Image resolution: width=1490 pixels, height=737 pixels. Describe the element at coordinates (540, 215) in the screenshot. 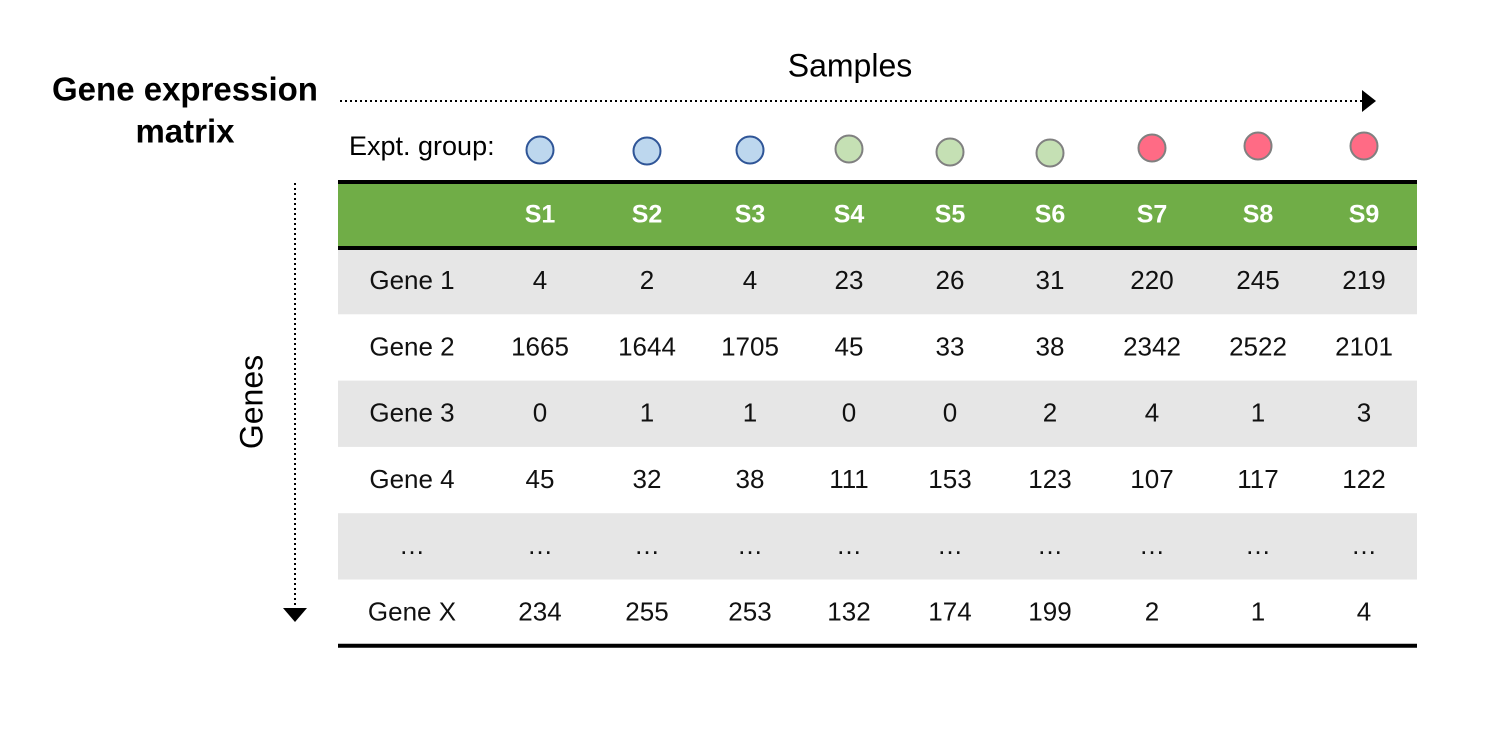

I see `header-cell: S1` at that location.